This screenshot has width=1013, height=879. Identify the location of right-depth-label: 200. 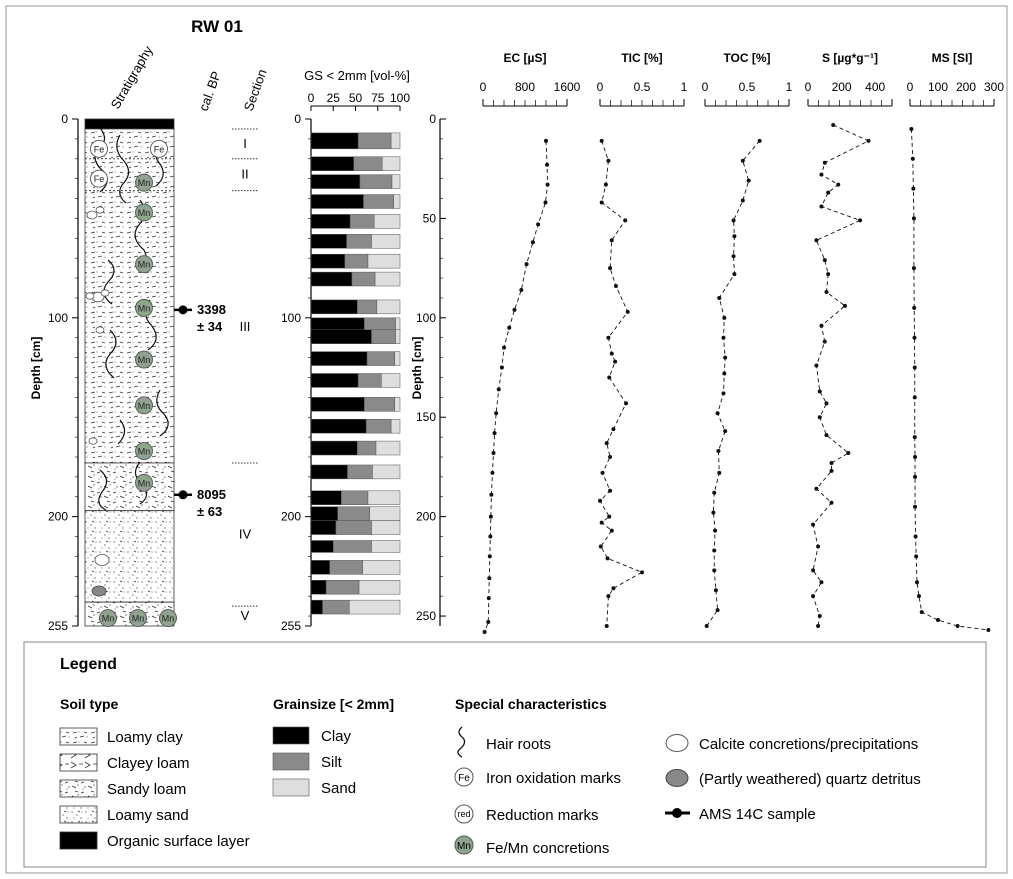
(426, 517).